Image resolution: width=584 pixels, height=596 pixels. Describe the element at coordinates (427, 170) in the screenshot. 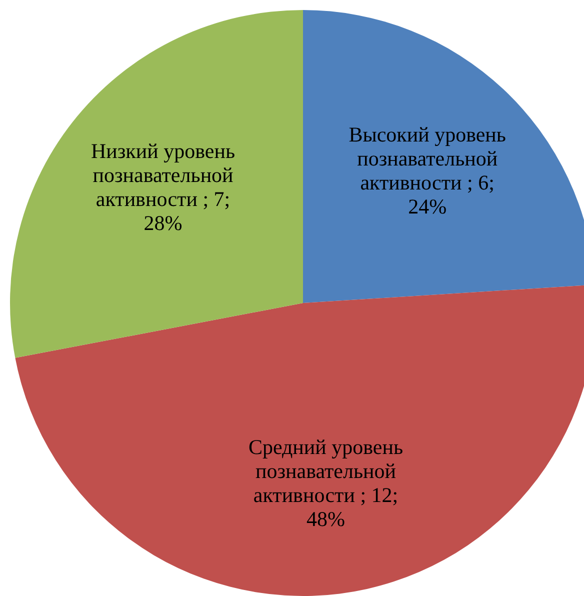

I see `slice-label: Высокий уровень познавательной активности ; 6; 24%` at that location.